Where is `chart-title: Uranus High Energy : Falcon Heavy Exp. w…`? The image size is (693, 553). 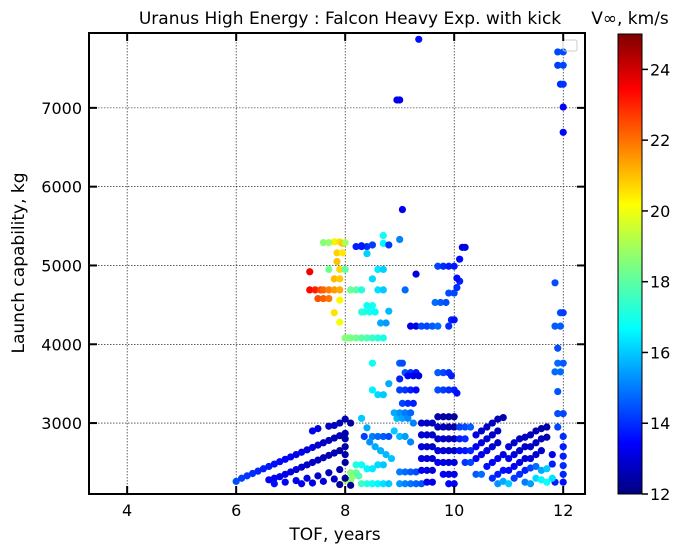 chart-title: Uranus High Energy : Falcon Heavy Exp. w… is located at coordinates (350, 19).